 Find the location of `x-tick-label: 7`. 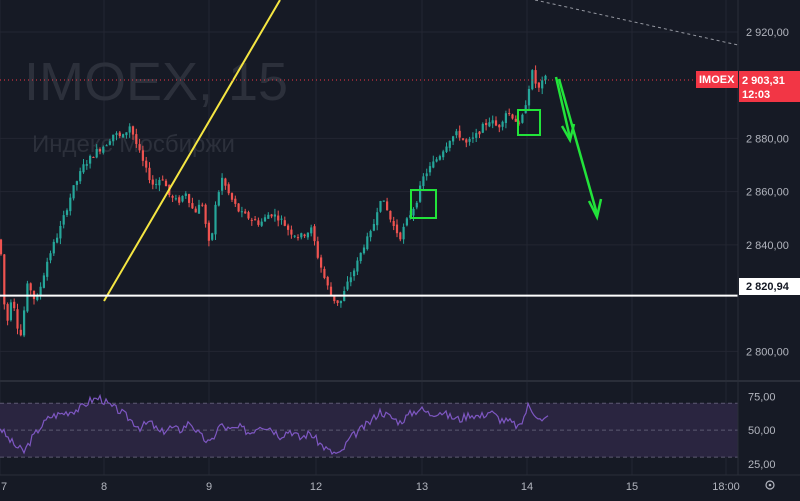

x-tick-label: 7 is located at coordinates (4, 487).